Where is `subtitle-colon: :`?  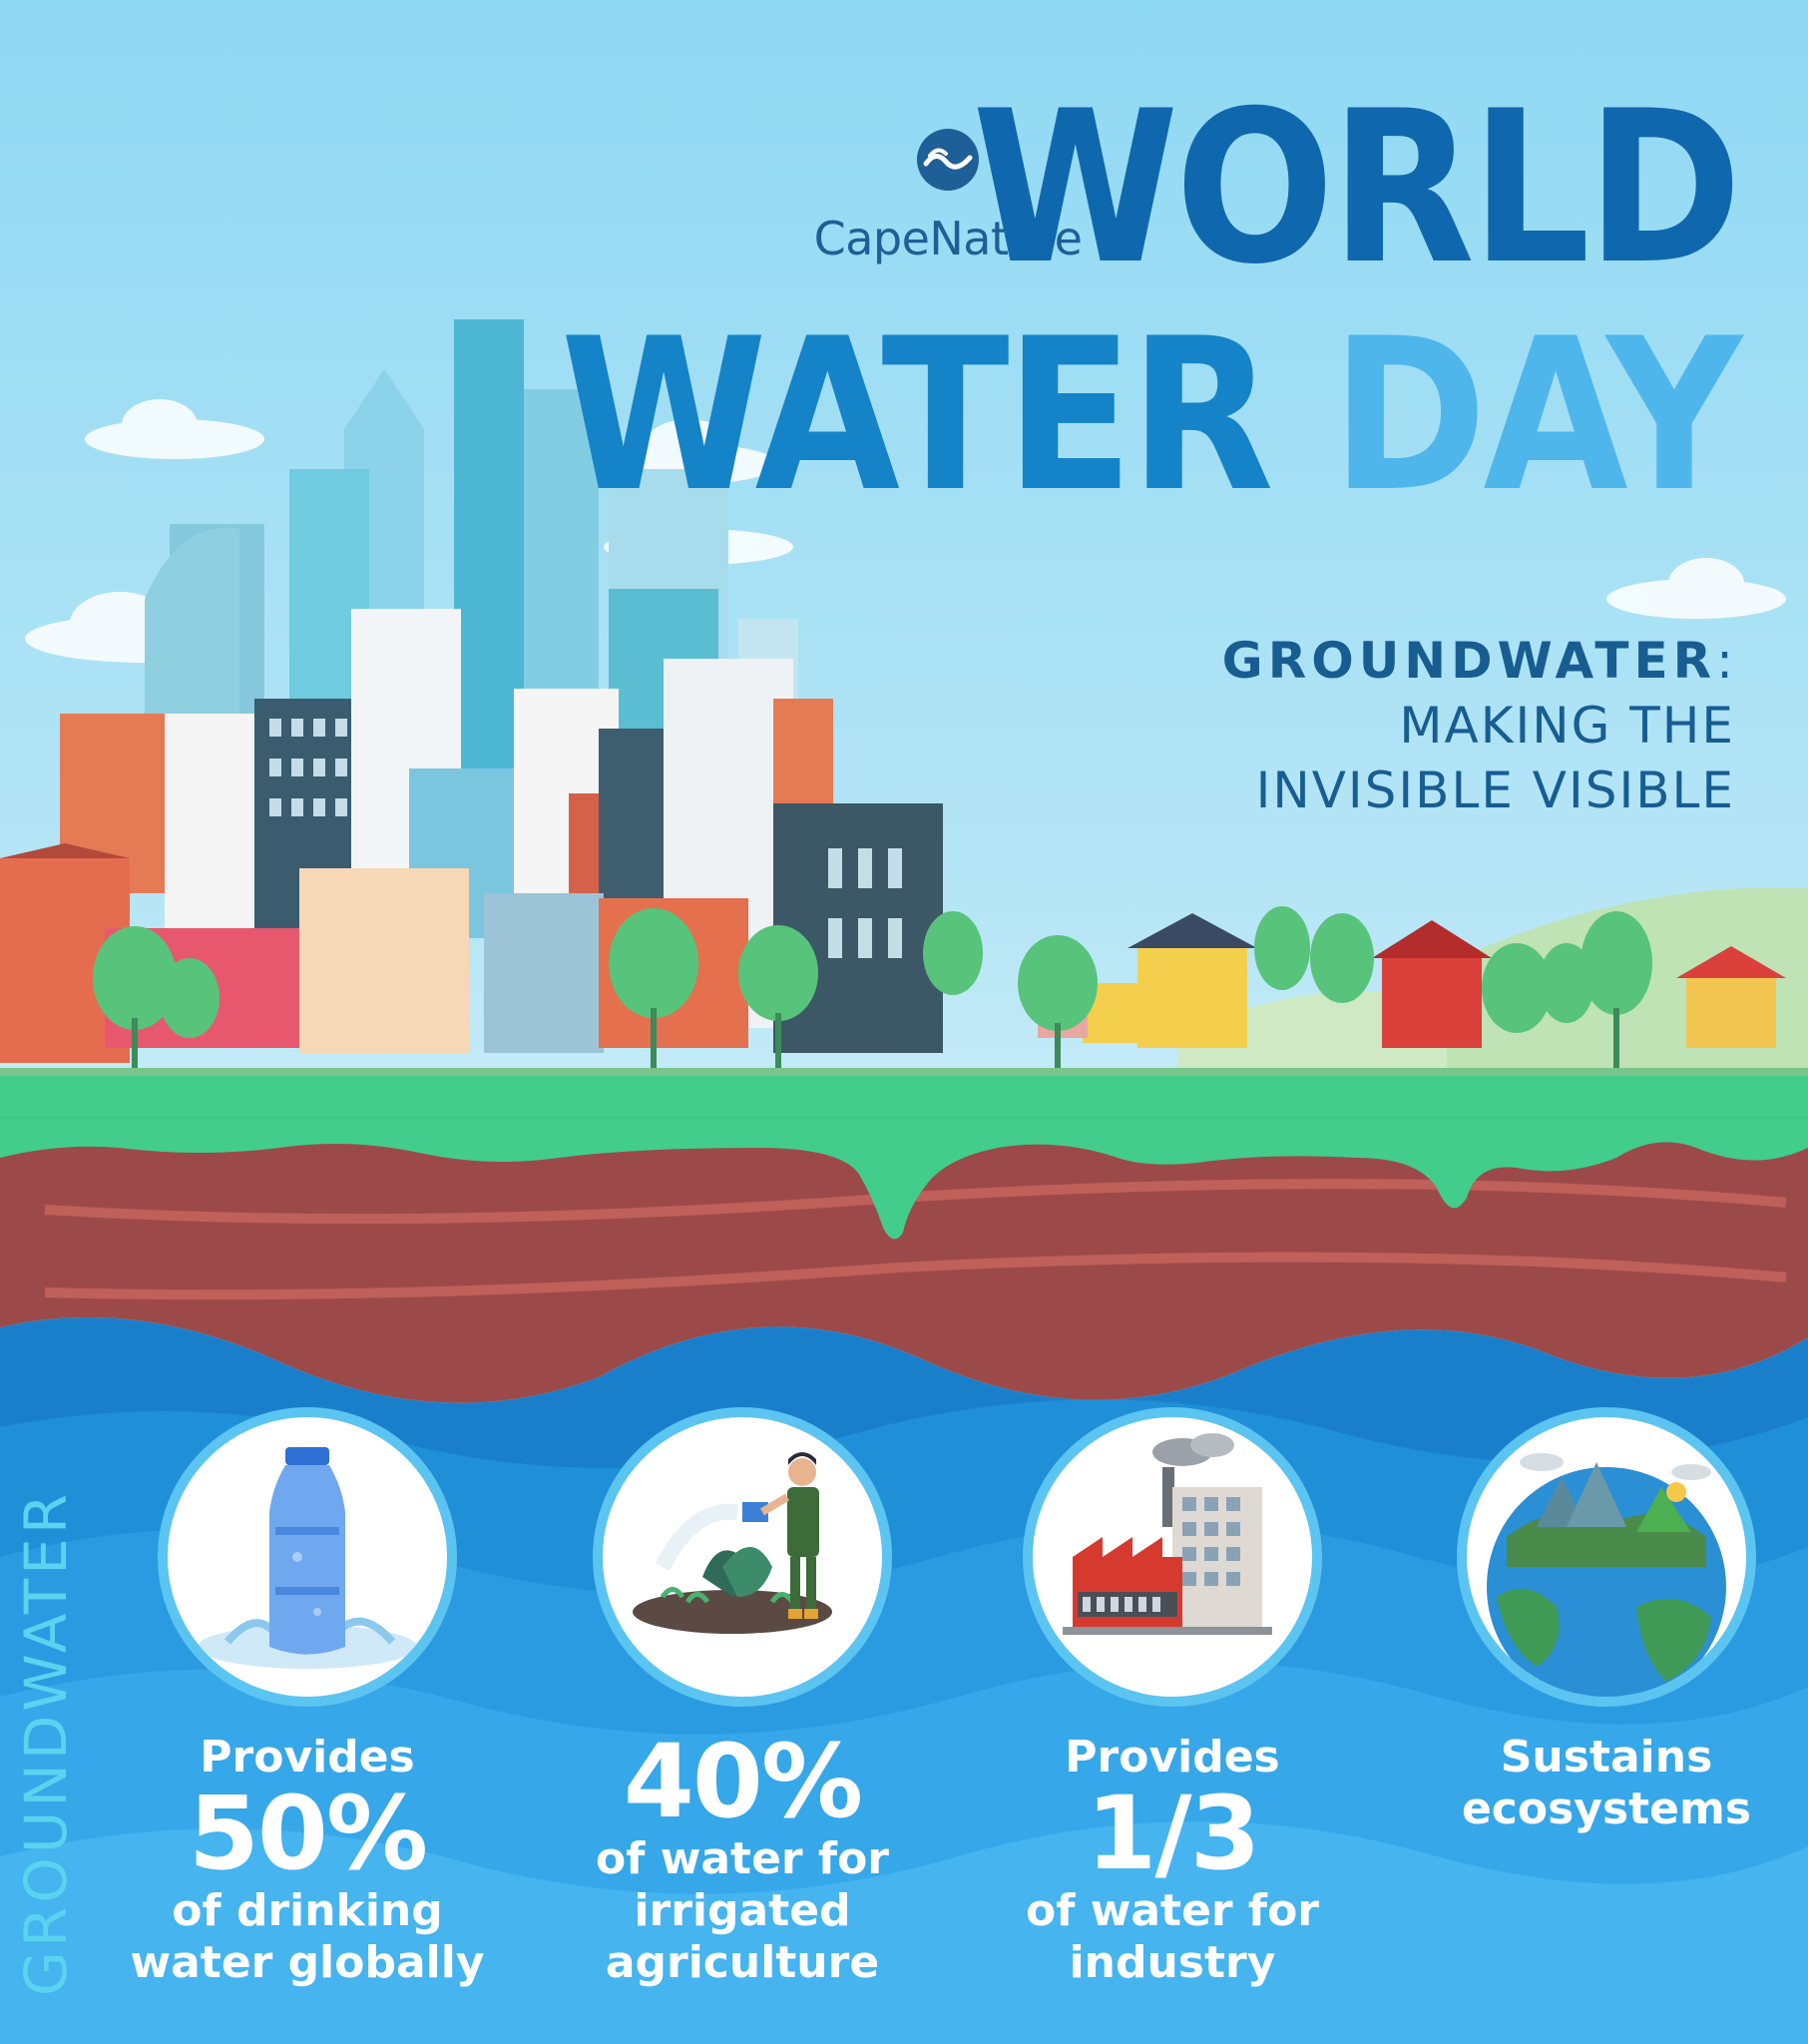
subtitle-colon: : is located at coordinates (1725, 661).